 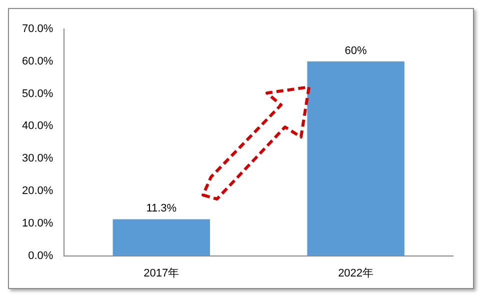 I want to click on y-tick-label: 70.0%, so click(x=38, y=29).